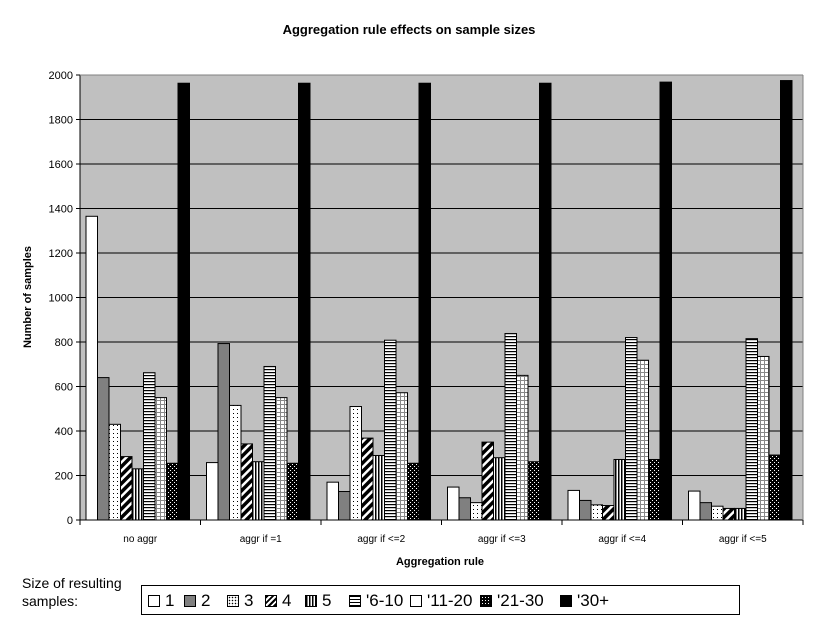 The width and height of the screenshot is (819, 622). Describe the element at coordinates (240, 601) in the screenshot. I see `legend-item: 3` at that location.